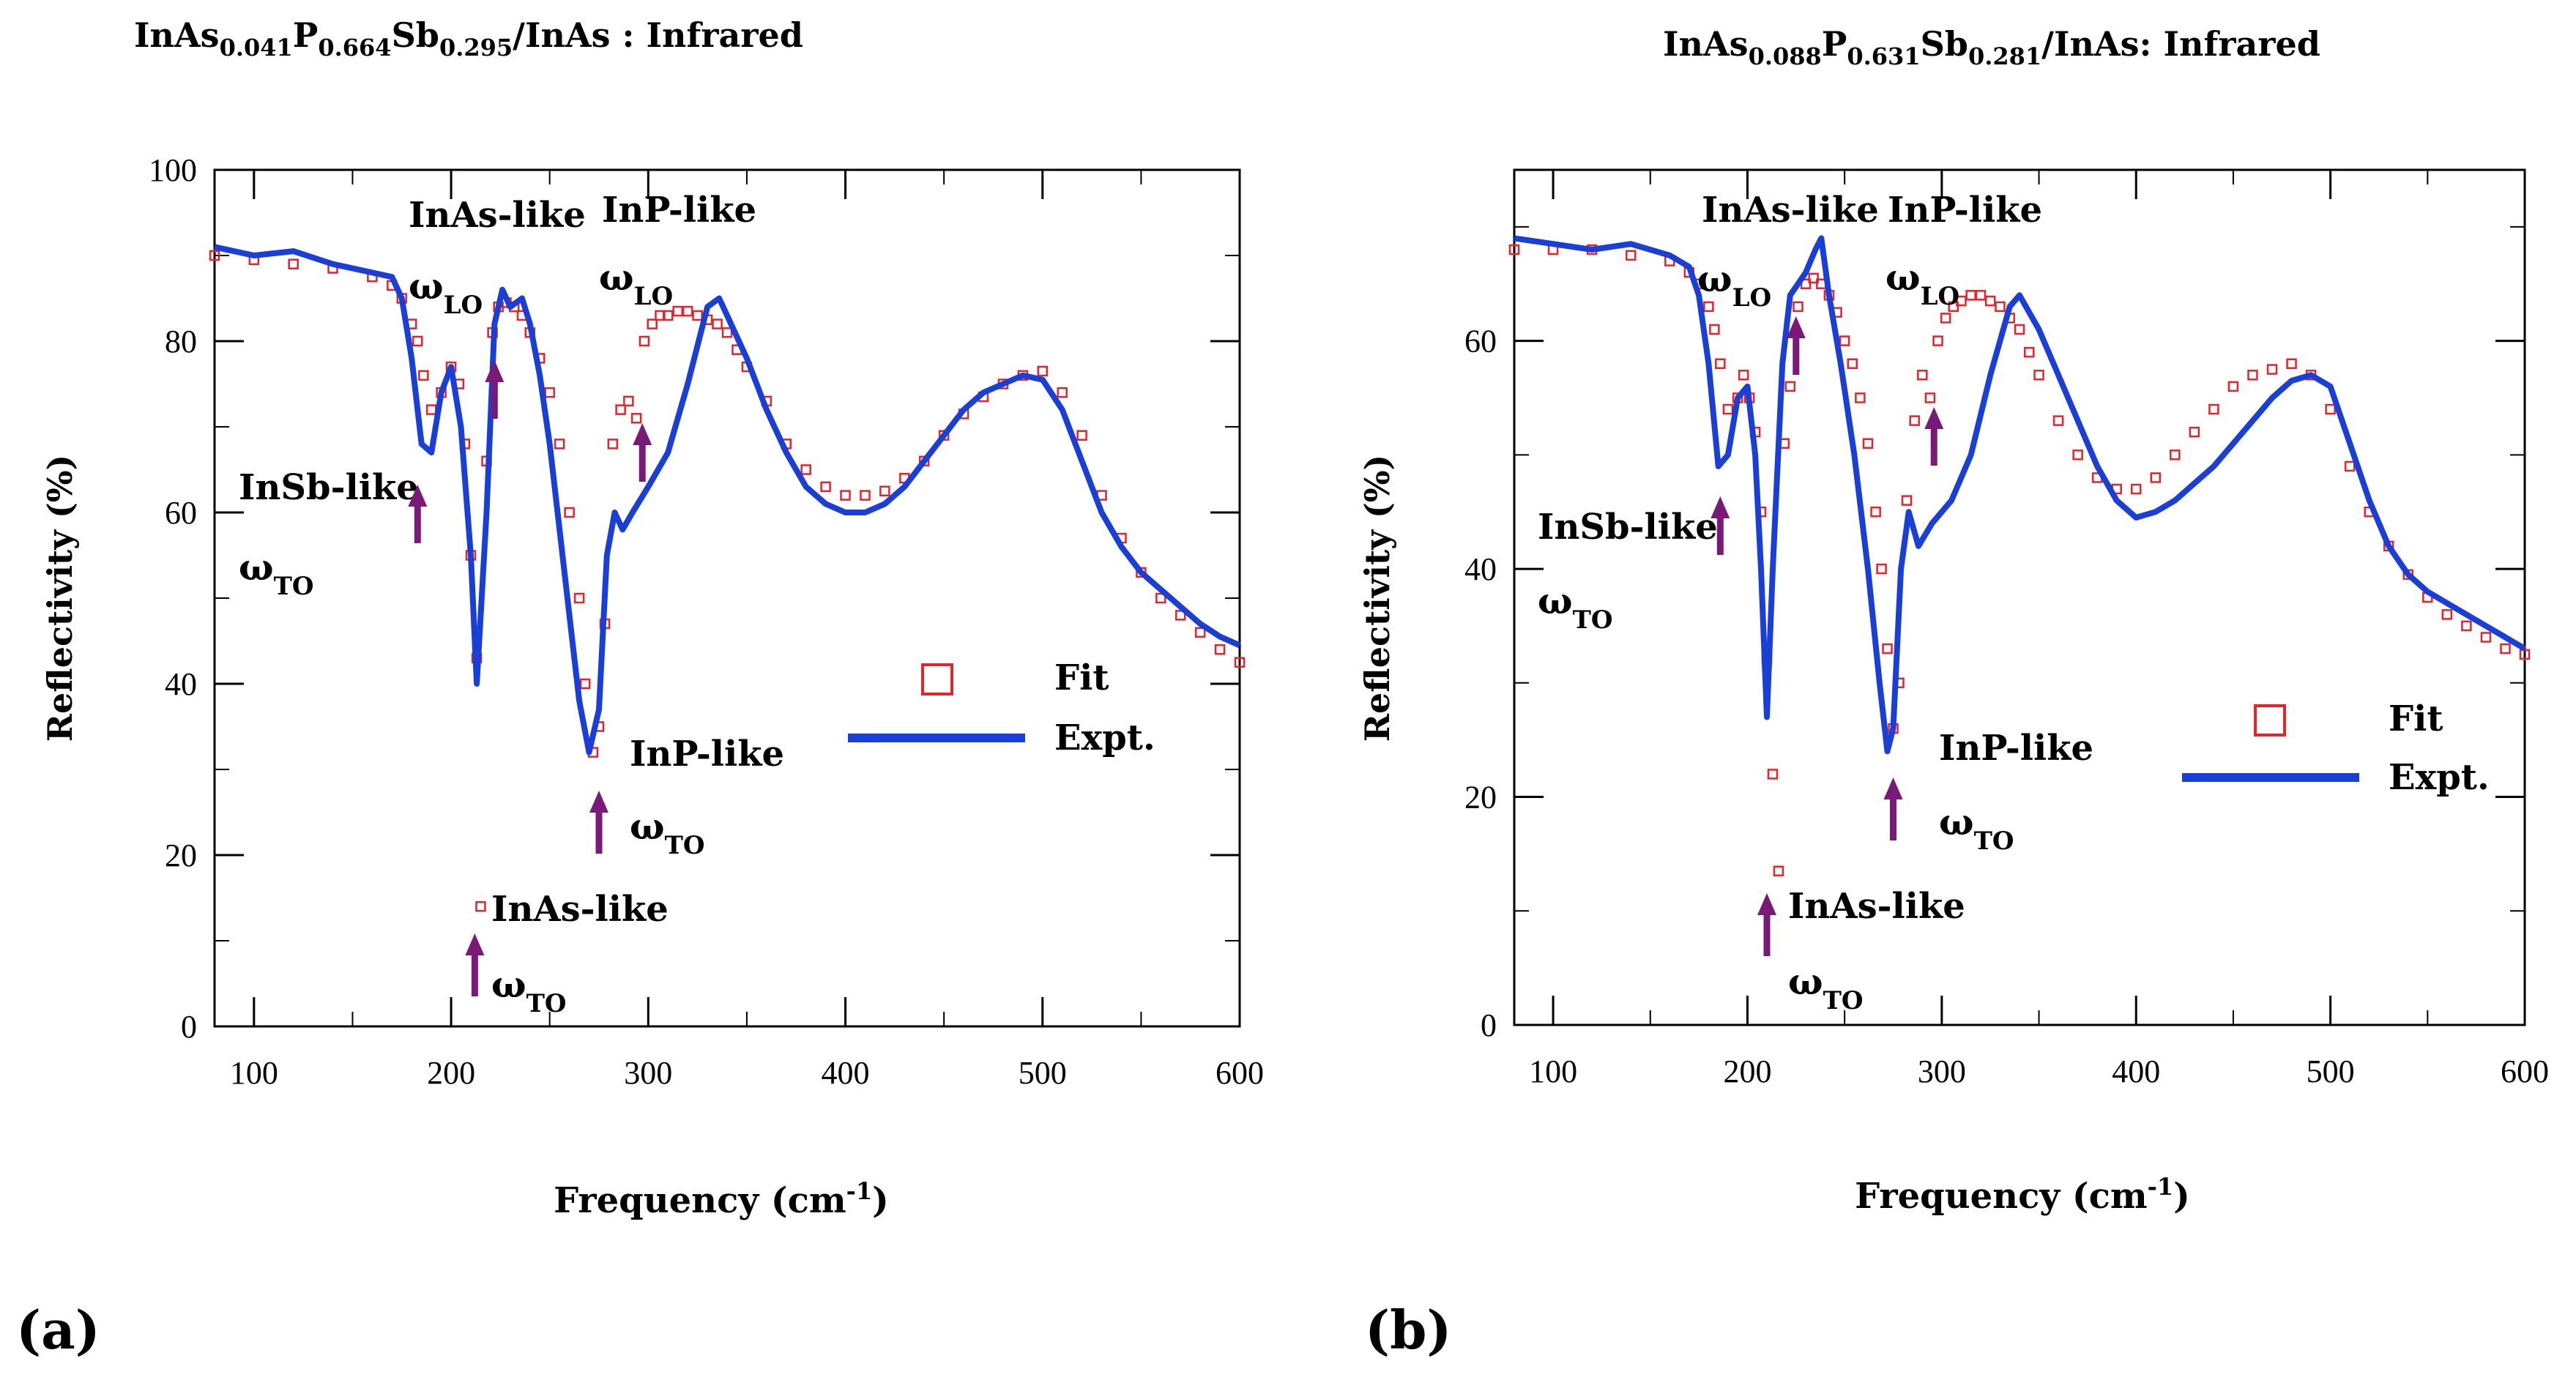 Image resolution: width=2576 pixels, height=1380 pixels. Describe the element at coordinates (1991, 47) in the screenshot. I see `panel-b-title: InAs0.088P0.631Sb0.281/InAs: Infrared` at that location.